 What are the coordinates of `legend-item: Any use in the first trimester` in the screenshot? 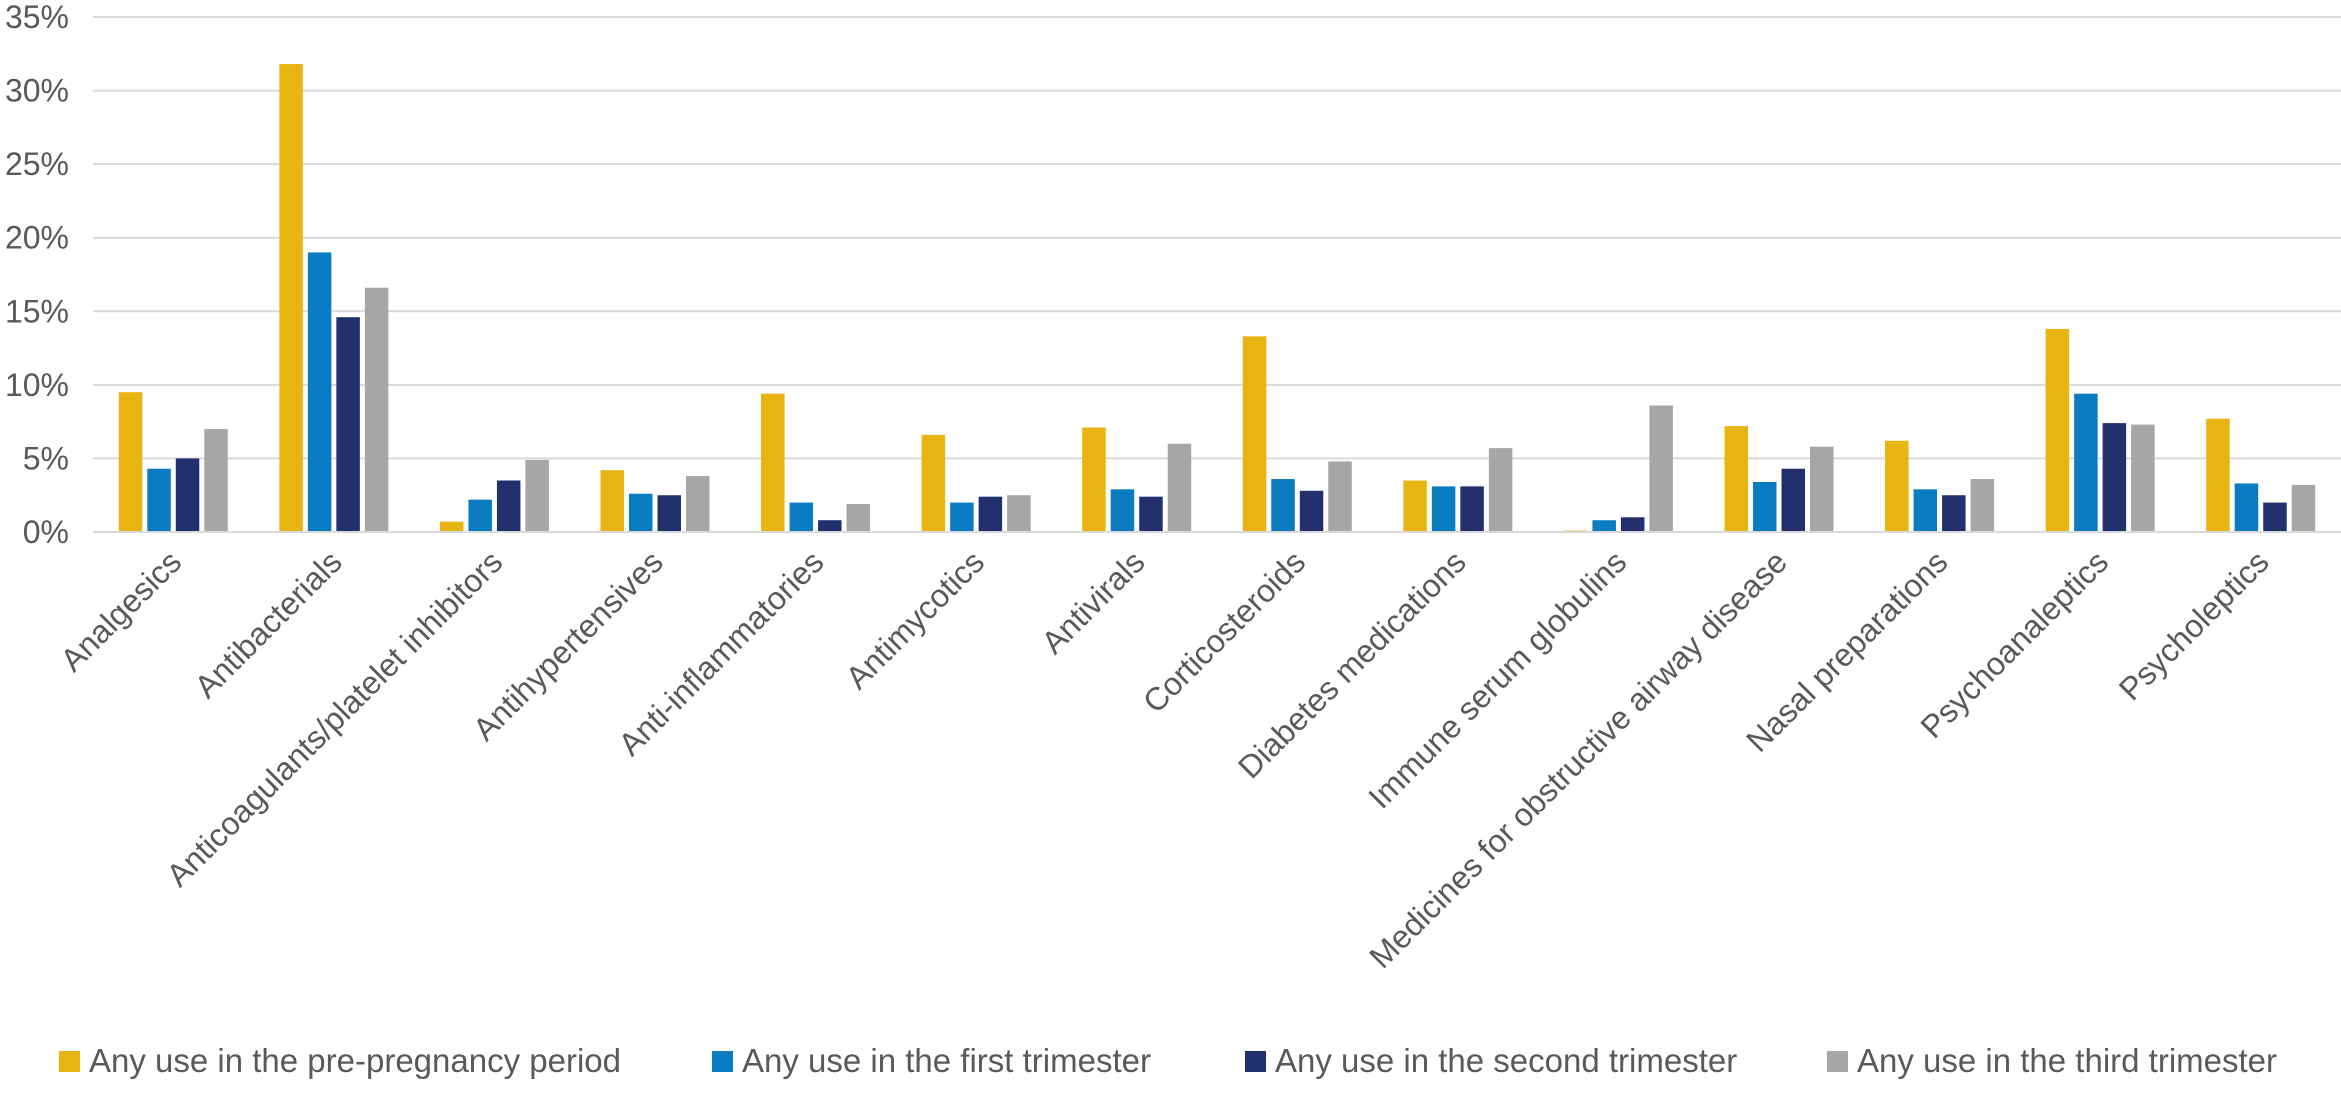 It's located at (931, 1060).